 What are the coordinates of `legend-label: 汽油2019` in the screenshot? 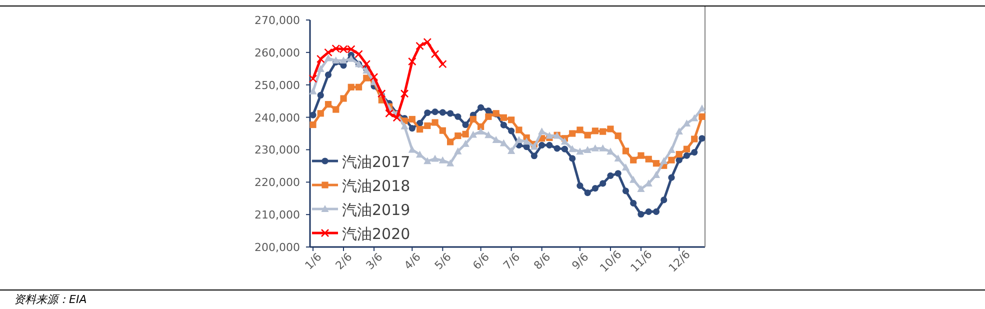 It's located at (376, 210).